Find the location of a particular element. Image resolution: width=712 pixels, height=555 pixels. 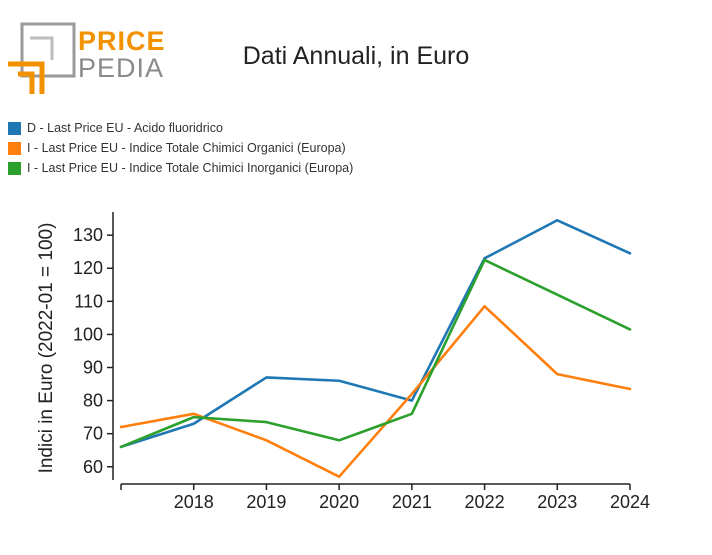

y-tick-label: 60 is located at coordinates (93, 467).